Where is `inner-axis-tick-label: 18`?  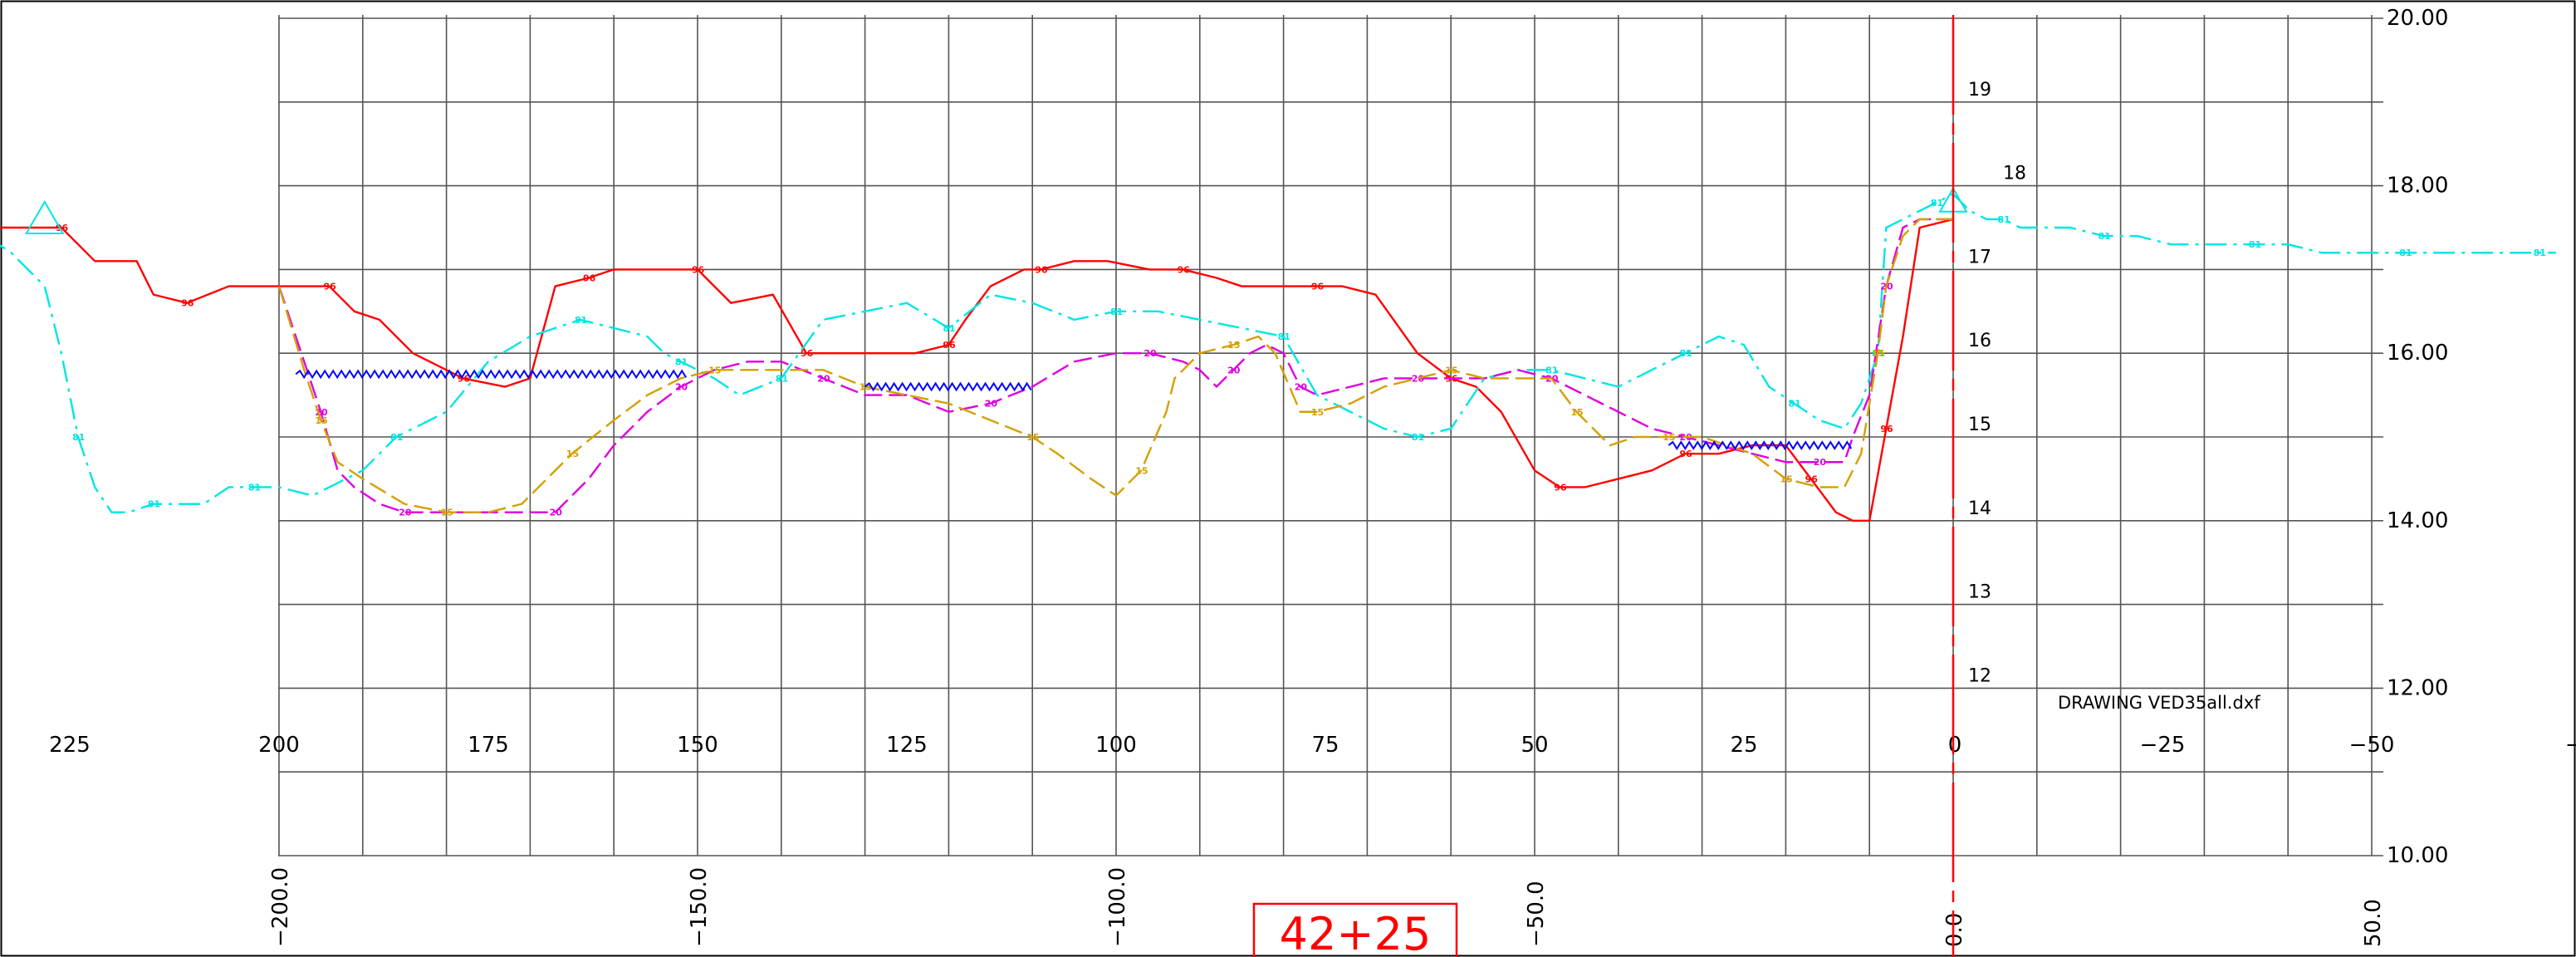 inner-axis-tick-label: 18 is located at coordinates (2015, 174).